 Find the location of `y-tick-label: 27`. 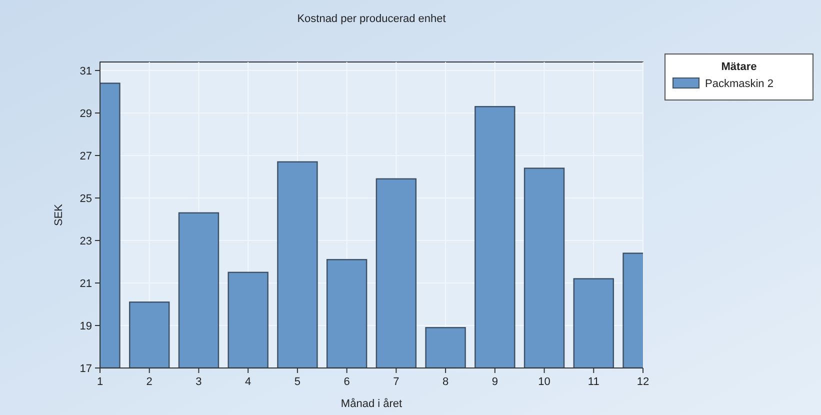

y-tick-label: 27 is located at coordinates (86, 156).